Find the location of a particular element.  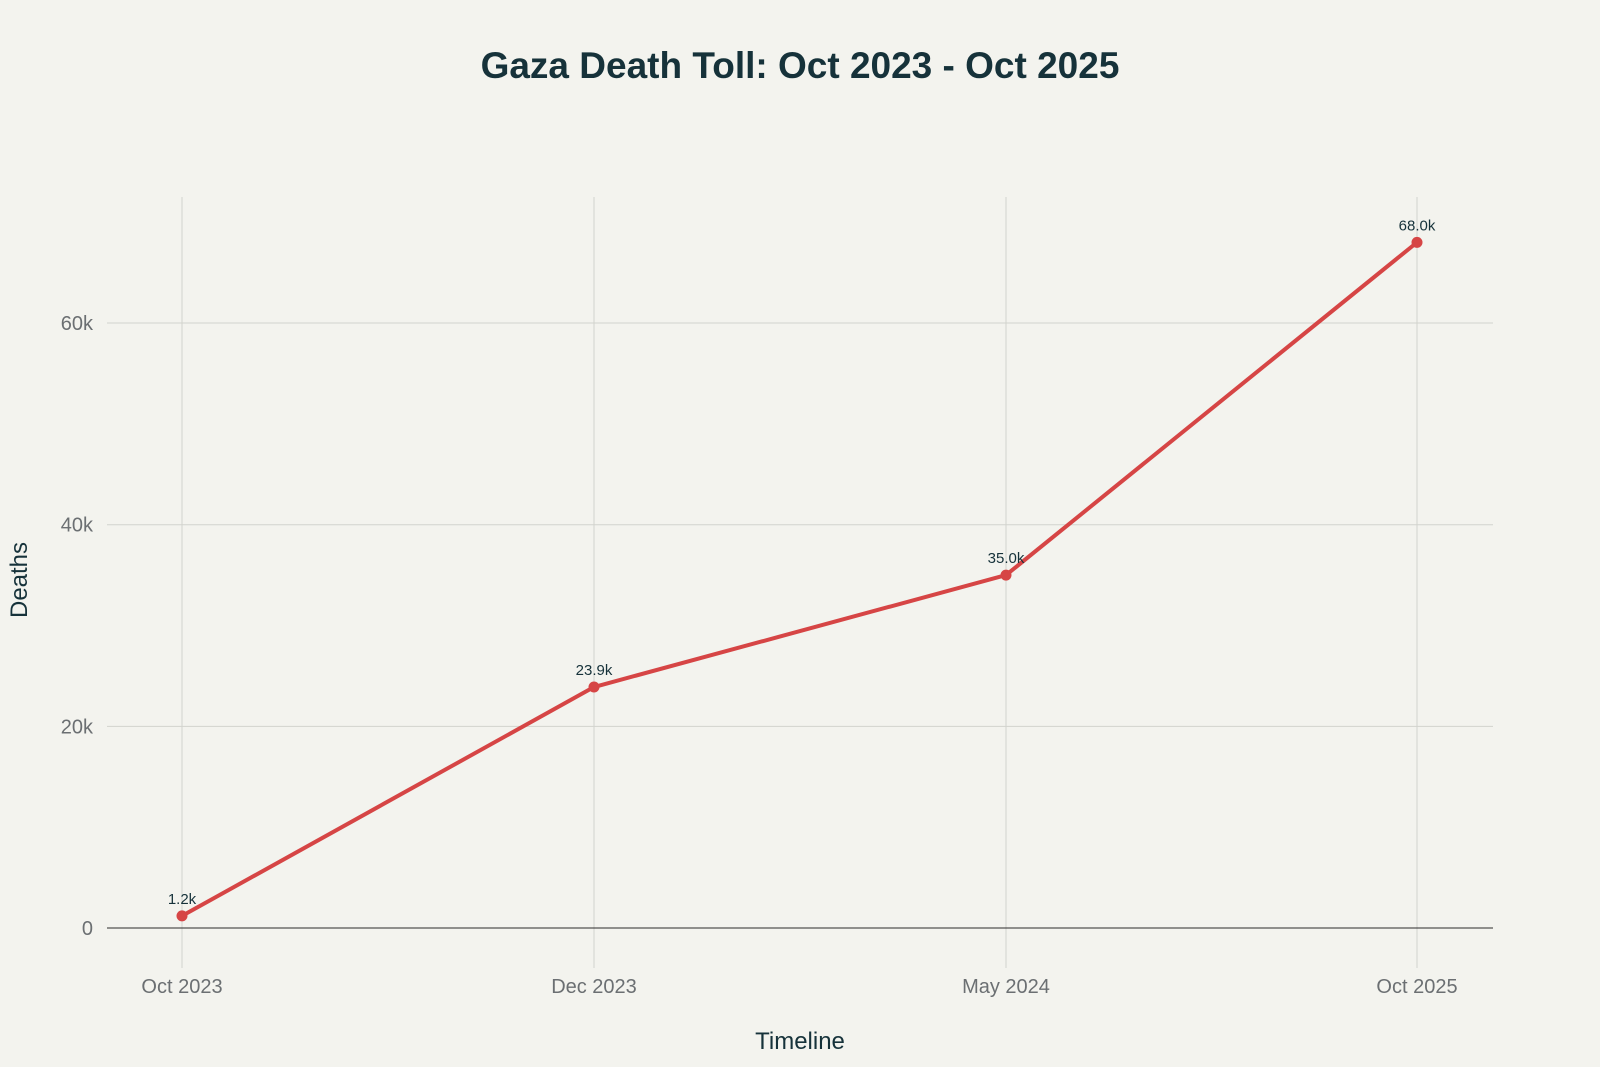

y-tick-label: 20k is located at coordinates (77, 727).